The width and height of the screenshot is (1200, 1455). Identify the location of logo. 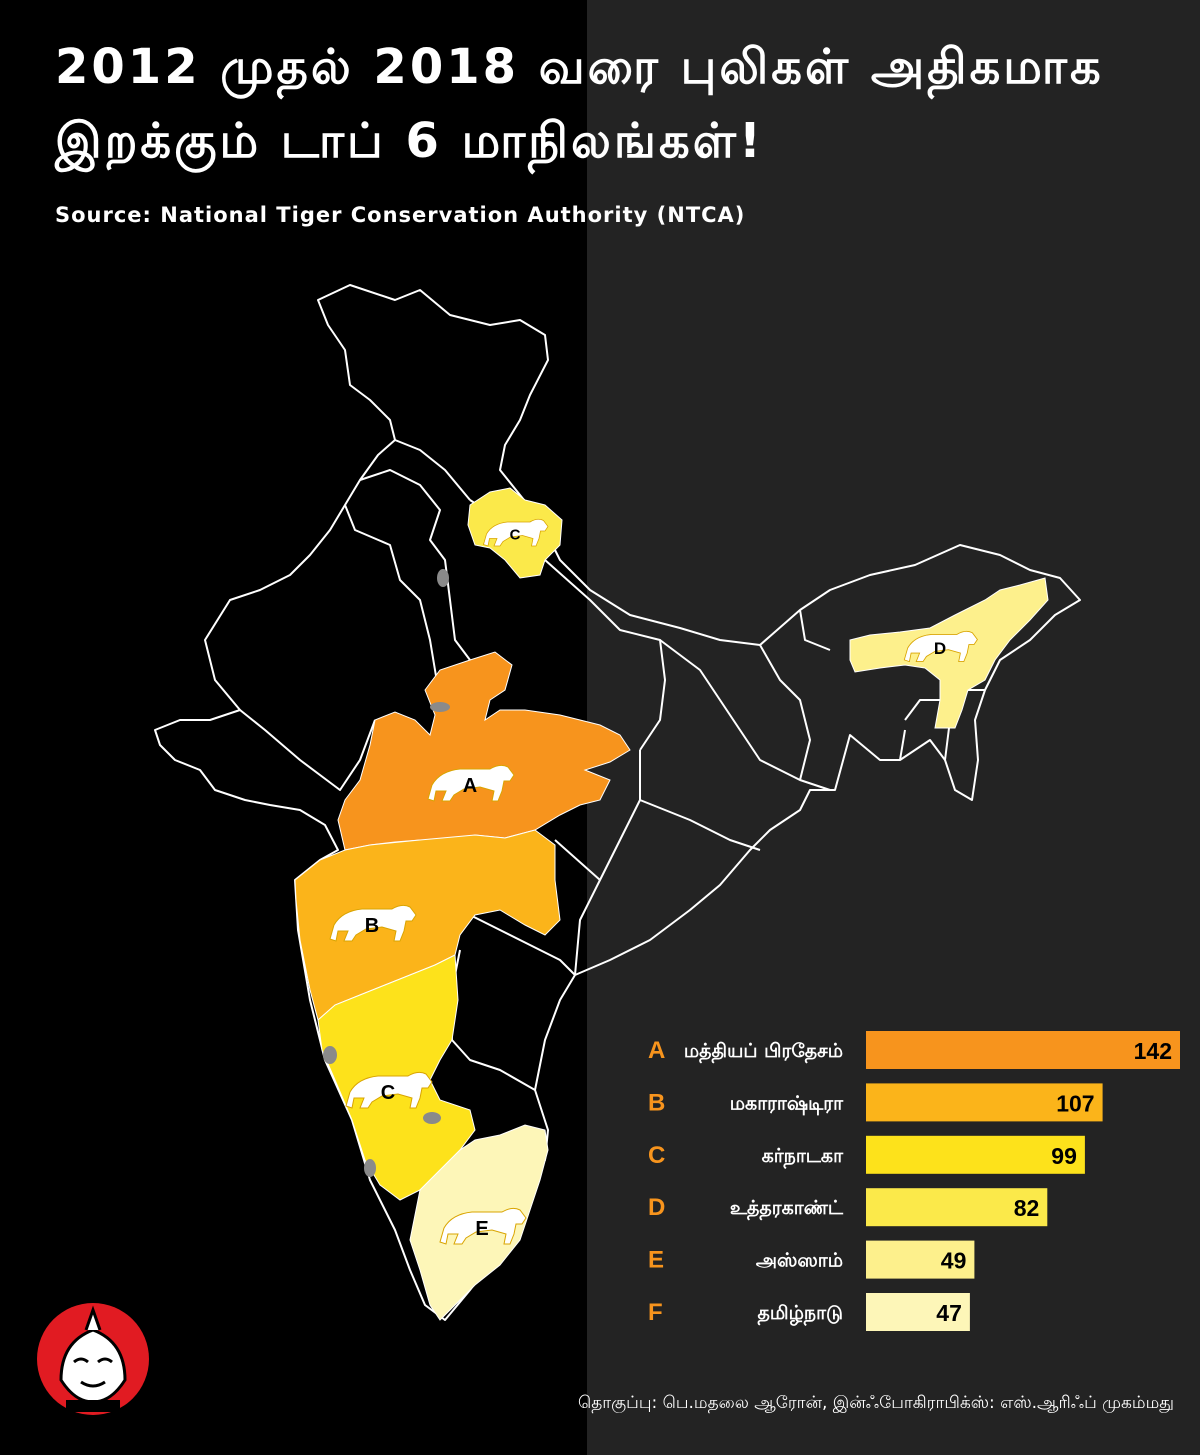
(93, 1361).